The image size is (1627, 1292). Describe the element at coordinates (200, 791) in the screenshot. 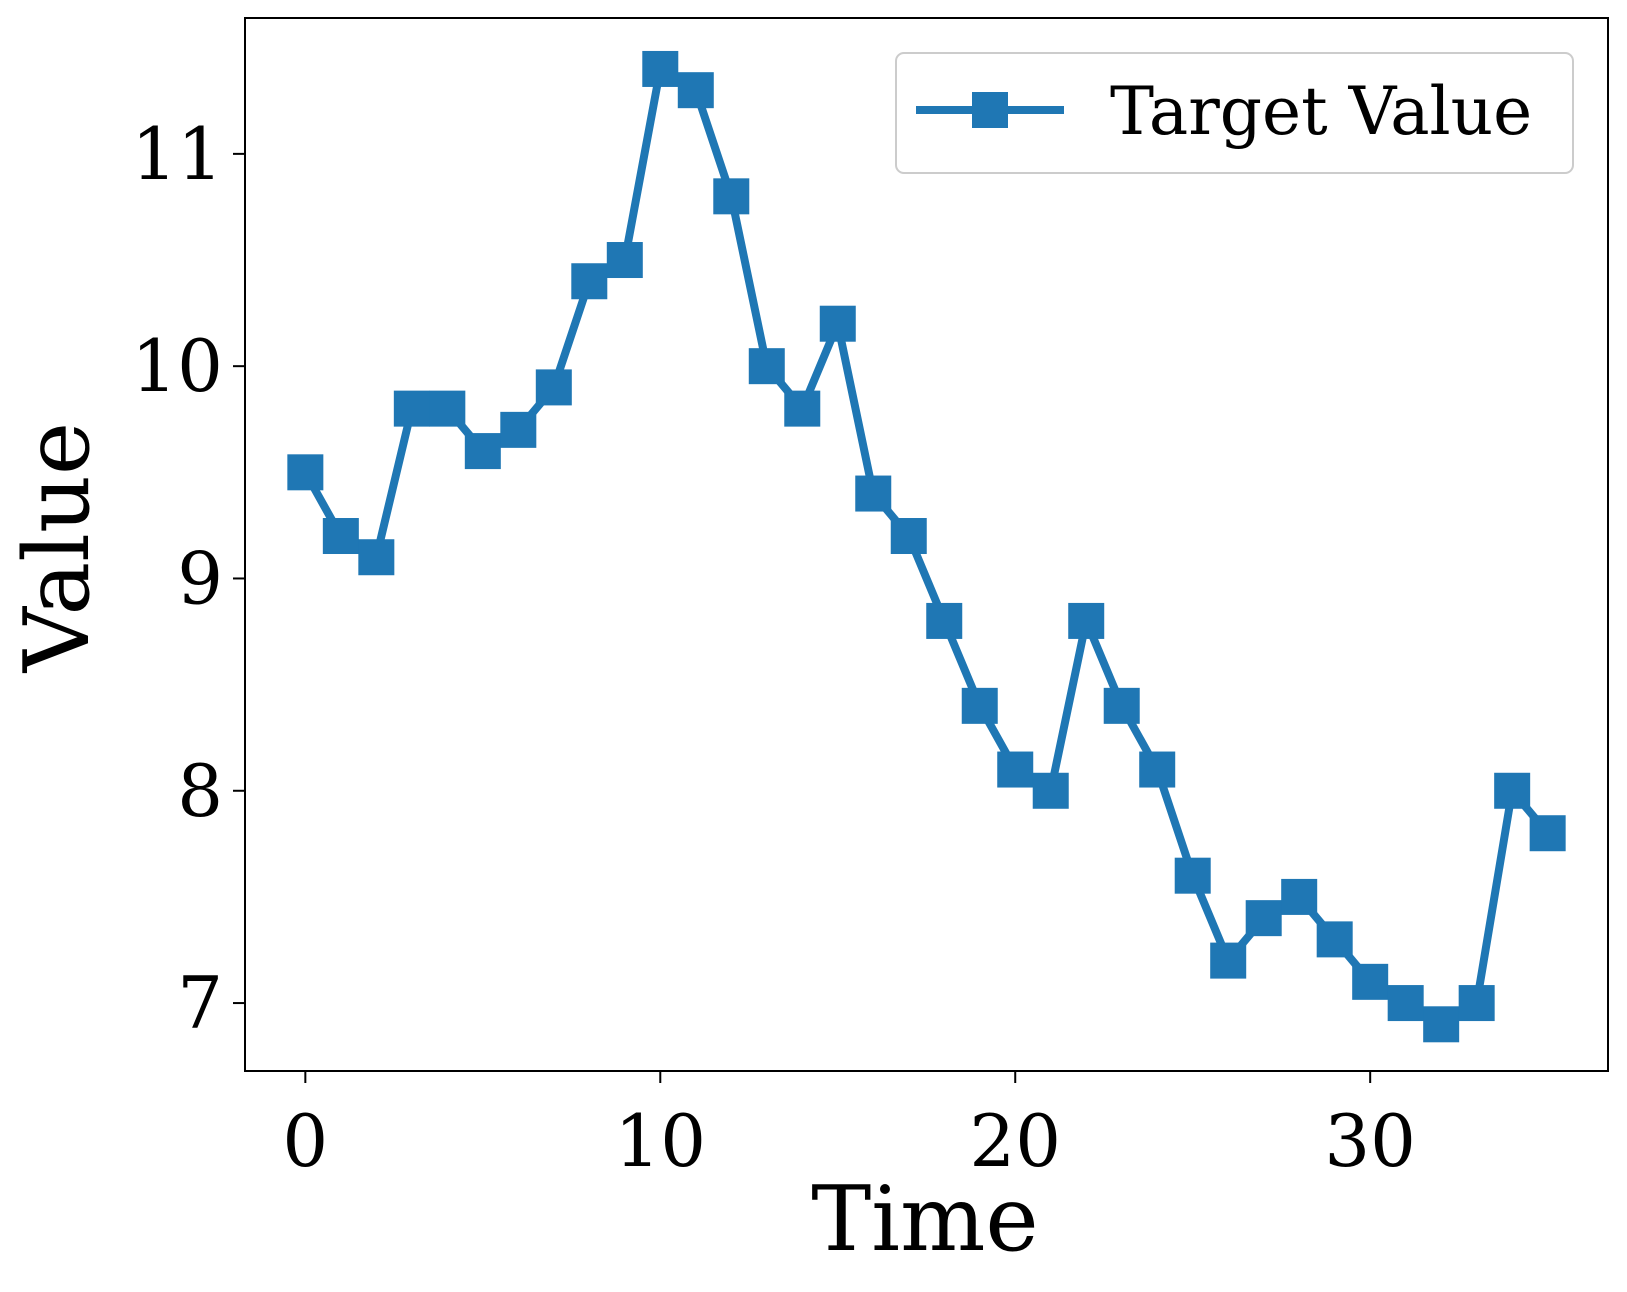

I see `y-tick-label: 8` at that location.